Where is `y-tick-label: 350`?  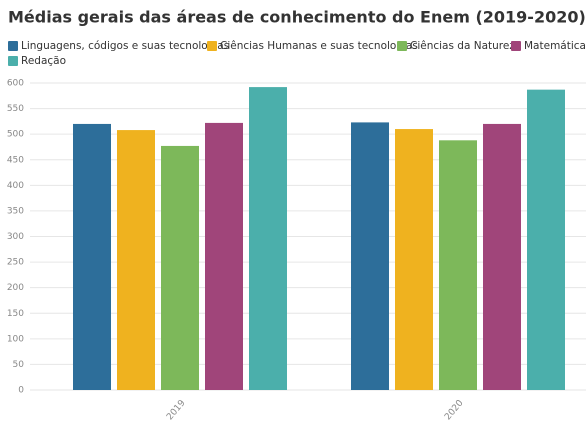 y-tick-label: 350 is located at coordinates (15, 211).